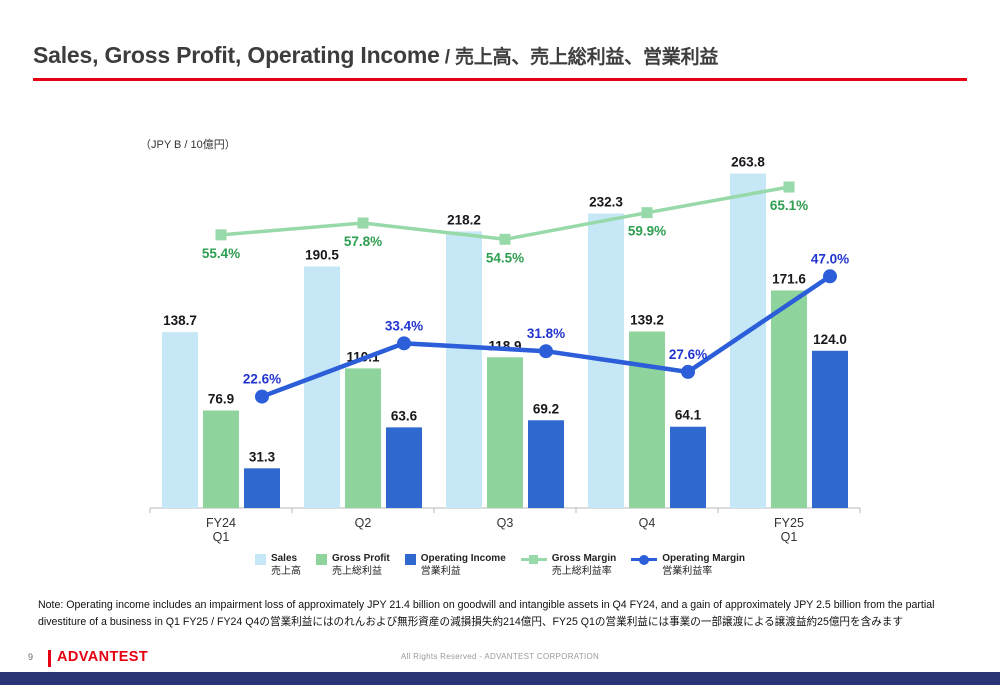 This screenshot has width=1000, height=685. I want to click on page-title-en: Sales, Gross Profit, Operating Income, so click(236, 55).